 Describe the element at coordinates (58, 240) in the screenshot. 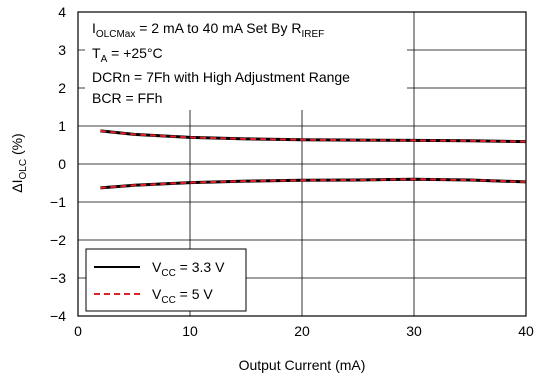

I see `y-tick-label: −2` at that location.